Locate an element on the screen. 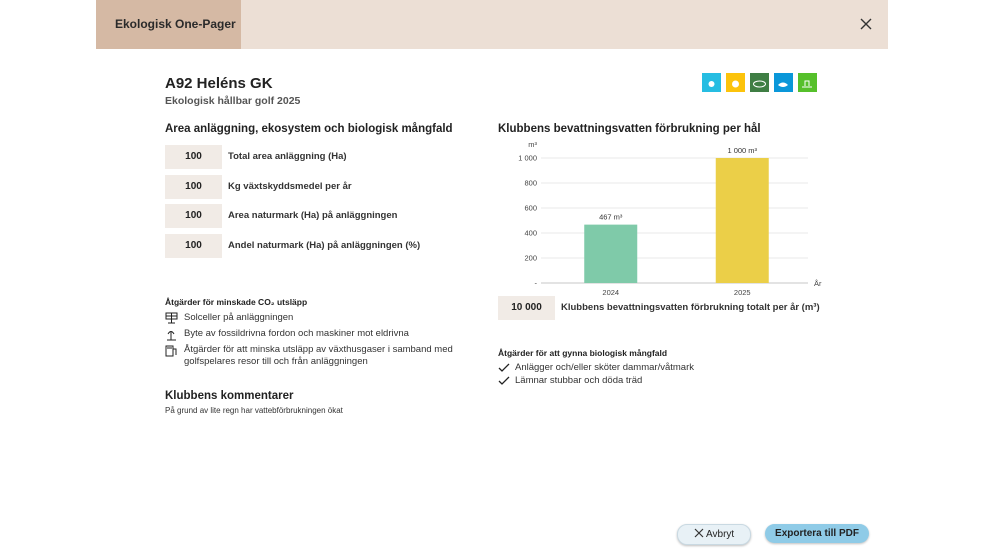 This screenshot has height=554, width=984. tab: Ekologisk One-Pager is located at coordinates (168, 24).